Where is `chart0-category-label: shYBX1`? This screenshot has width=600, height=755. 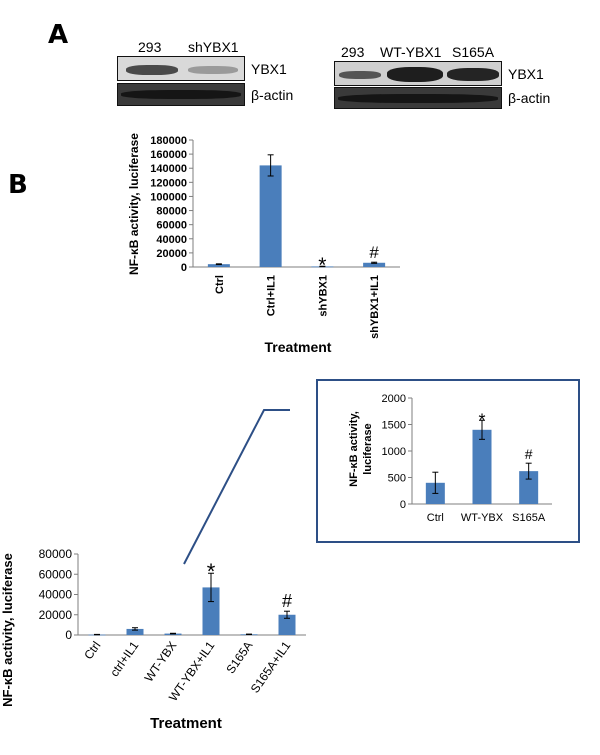
chart0-category-label: shYBX1 is located at coordinates (323, 296).